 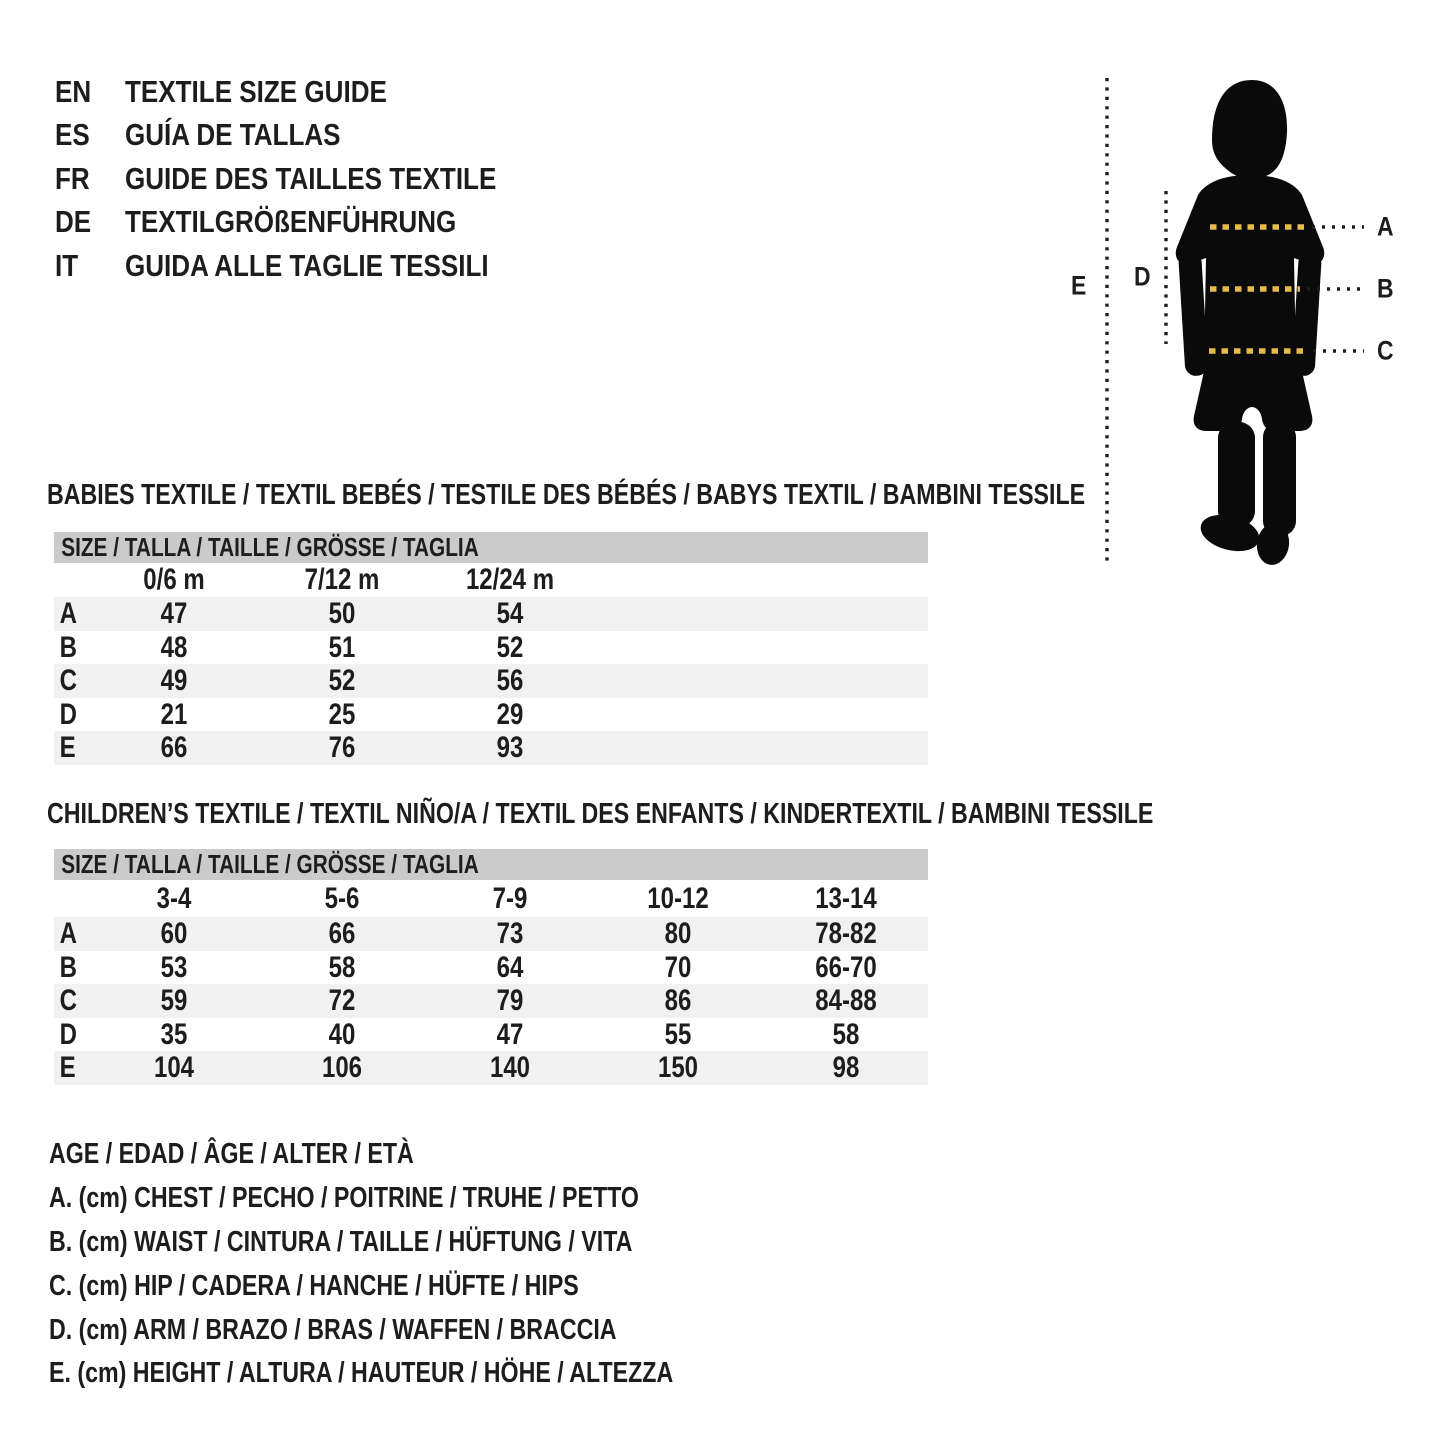 I want to click on figure-label-d: D, so click(x=1142, y=276).